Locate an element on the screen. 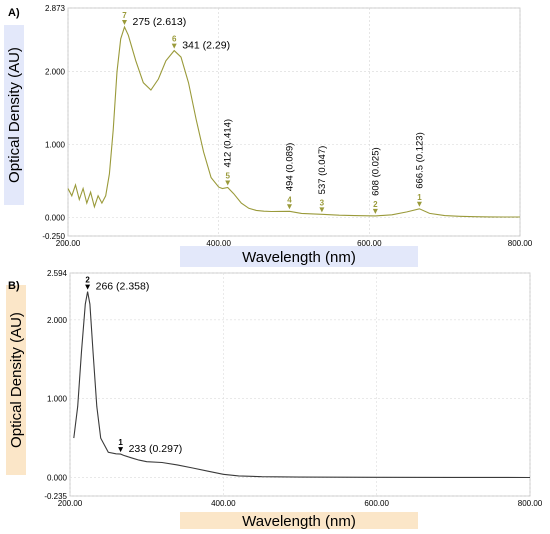 Image resolution: width=550 pixels, height=534 pixels. panel-b-peak-number-0: 2 is located at coordinates (87, 280).